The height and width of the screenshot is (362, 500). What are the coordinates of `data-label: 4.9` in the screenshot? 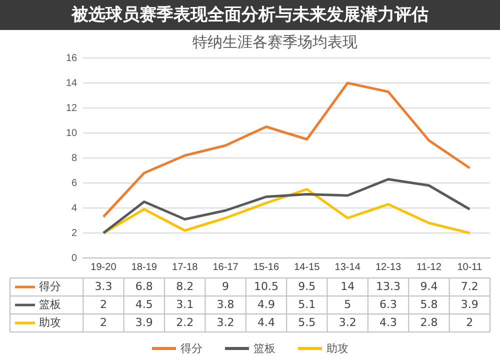 It's located at (266, 304).